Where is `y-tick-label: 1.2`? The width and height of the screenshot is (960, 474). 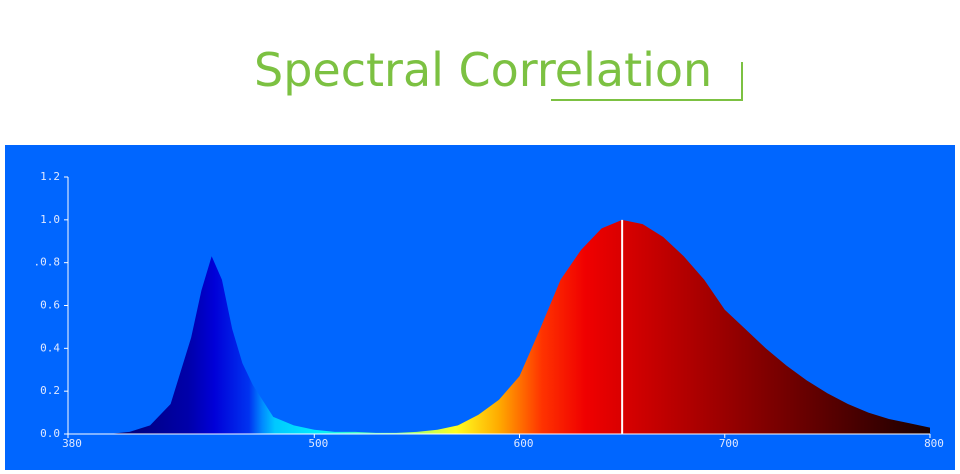
y-tick-label: 1.2 is located at coordinates (50, 176).